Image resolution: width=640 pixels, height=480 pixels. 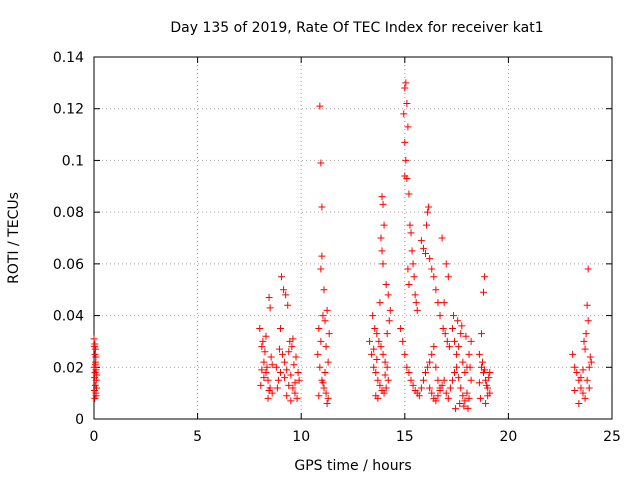 I want to click on y-tick-label: 0, so click(x=79, y=420).